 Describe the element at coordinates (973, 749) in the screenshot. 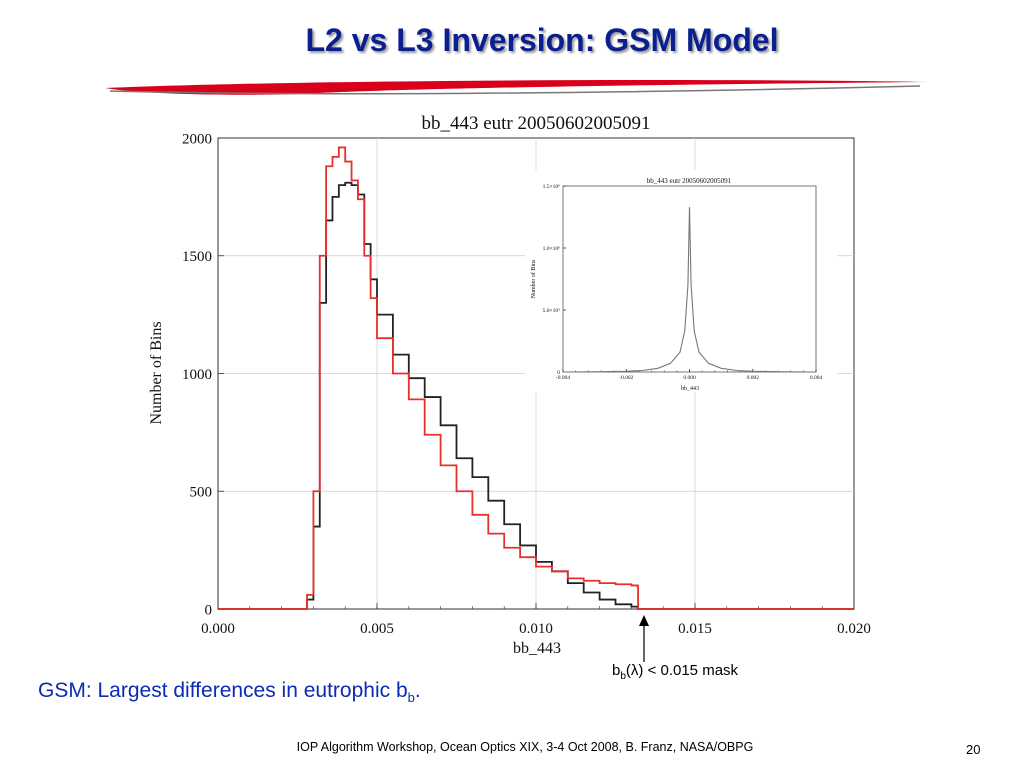

I see `page-number: 20` at that location.